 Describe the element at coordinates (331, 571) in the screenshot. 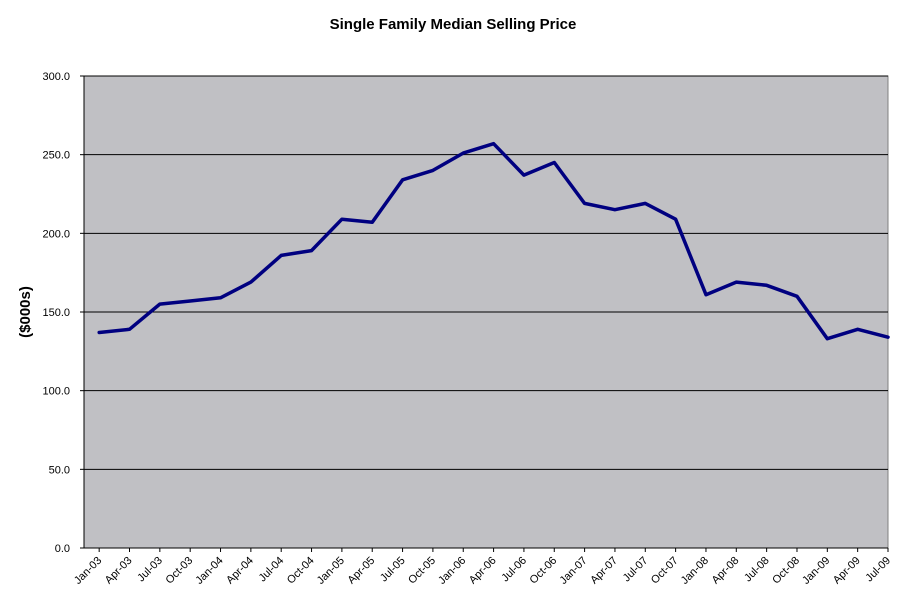

I see `x-tick-label: Jan-05` at that location.